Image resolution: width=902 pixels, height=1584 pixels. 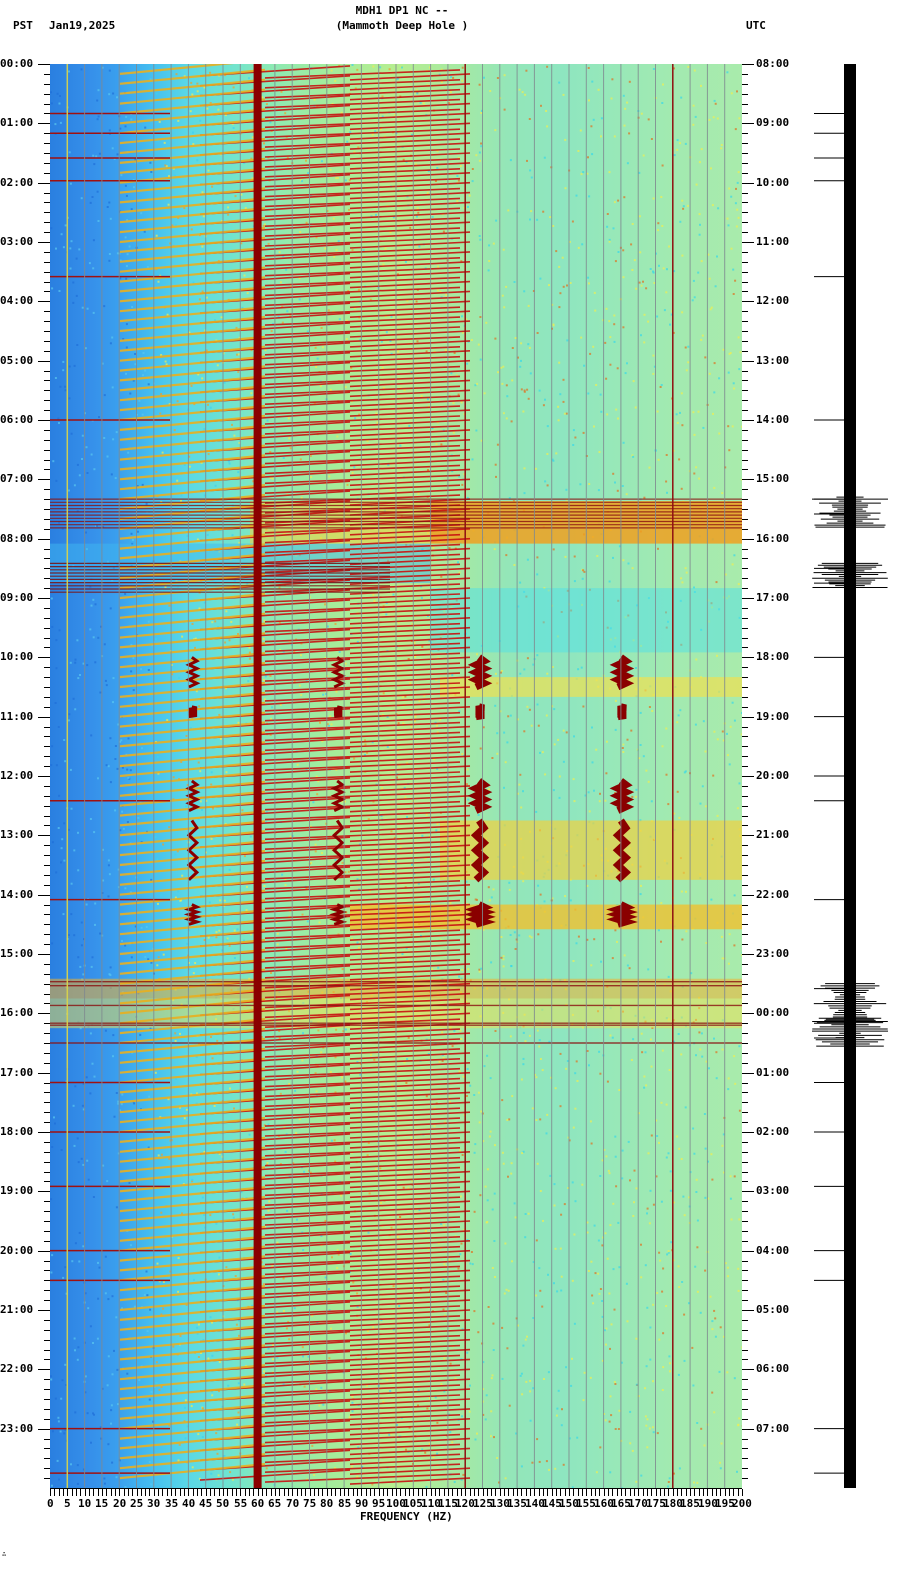 I want to click on frequency-axis-label: 170, so click(x=638, y=1503).